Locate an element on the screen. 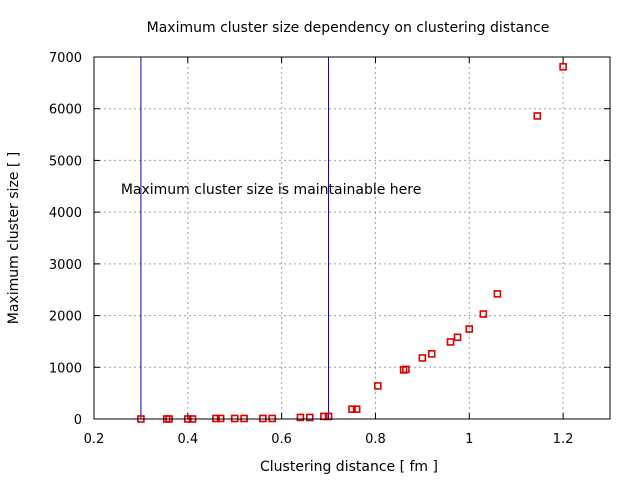 The image size is (640, 480). y-tick-label: 4000 is located at coordinates (65, 213).